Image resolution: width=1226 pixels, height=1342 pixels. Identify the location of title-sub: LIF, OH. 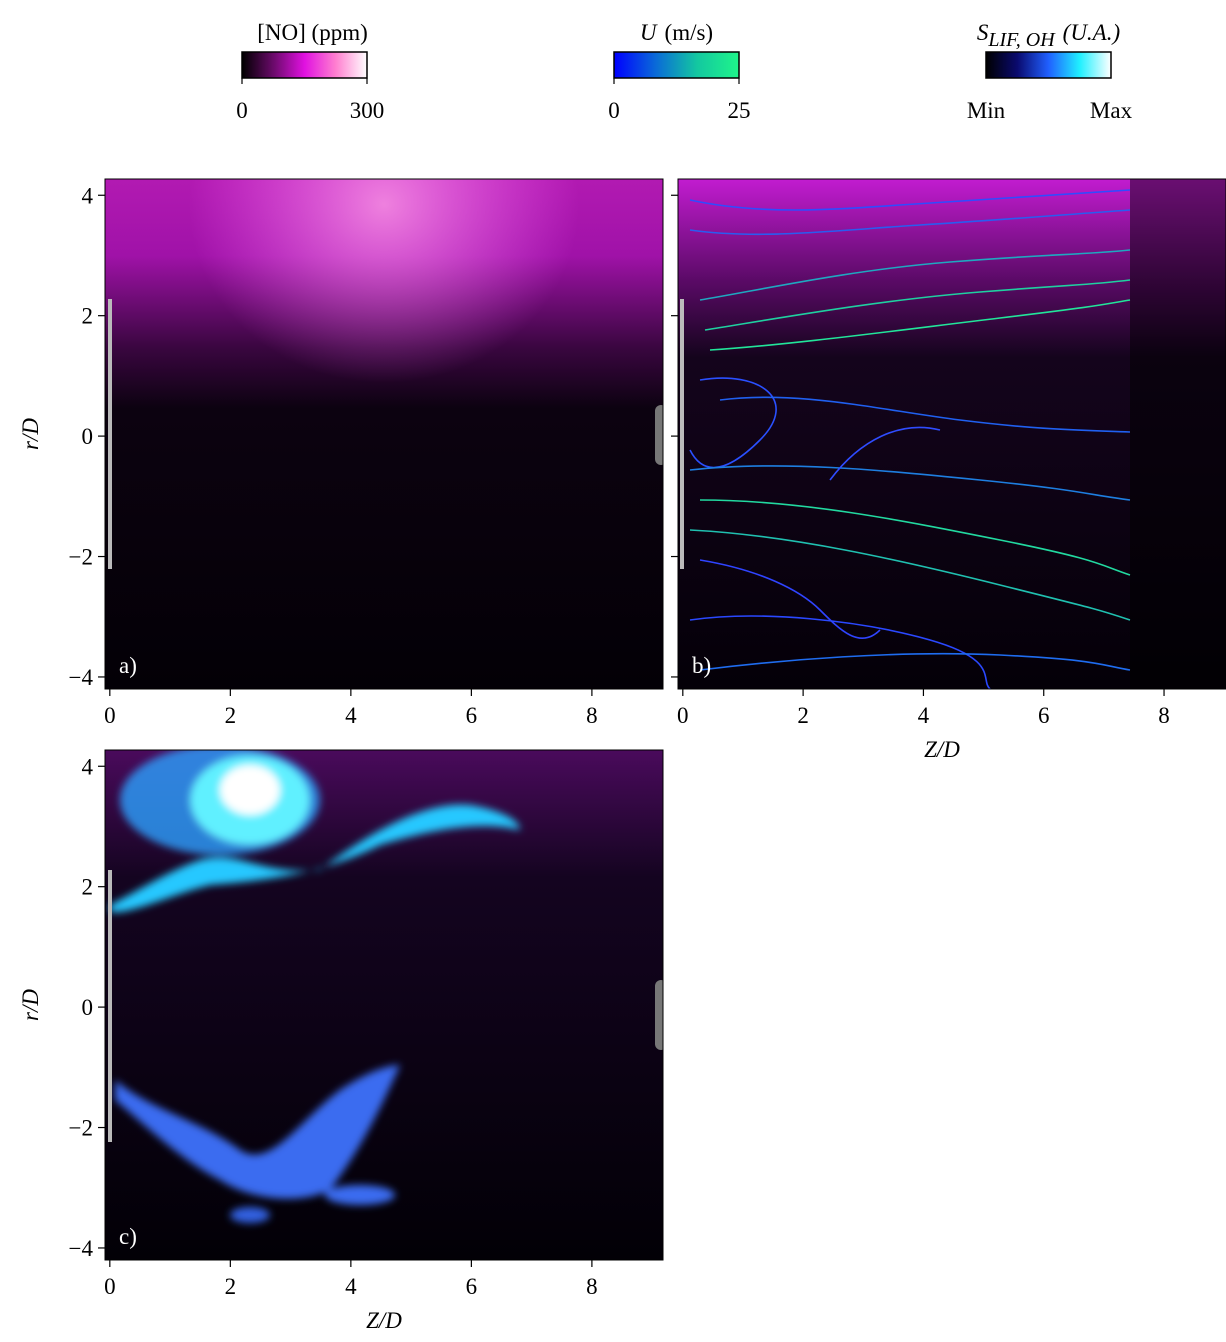
(1021, 40).